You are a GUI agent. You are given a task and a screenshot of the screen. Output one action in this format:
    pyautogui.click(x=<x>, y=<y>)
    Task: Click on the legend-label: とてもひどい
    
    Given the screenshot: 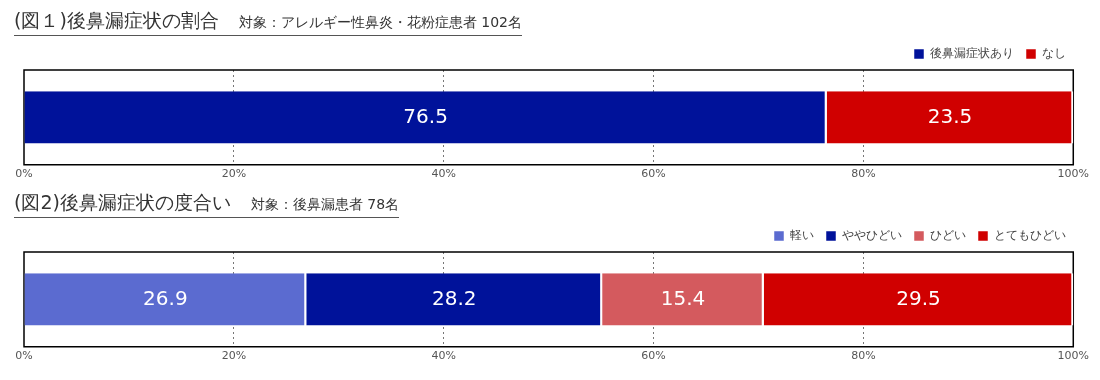 What is the action you would take?
    pyautogui.click(x=1030, y=235)
    